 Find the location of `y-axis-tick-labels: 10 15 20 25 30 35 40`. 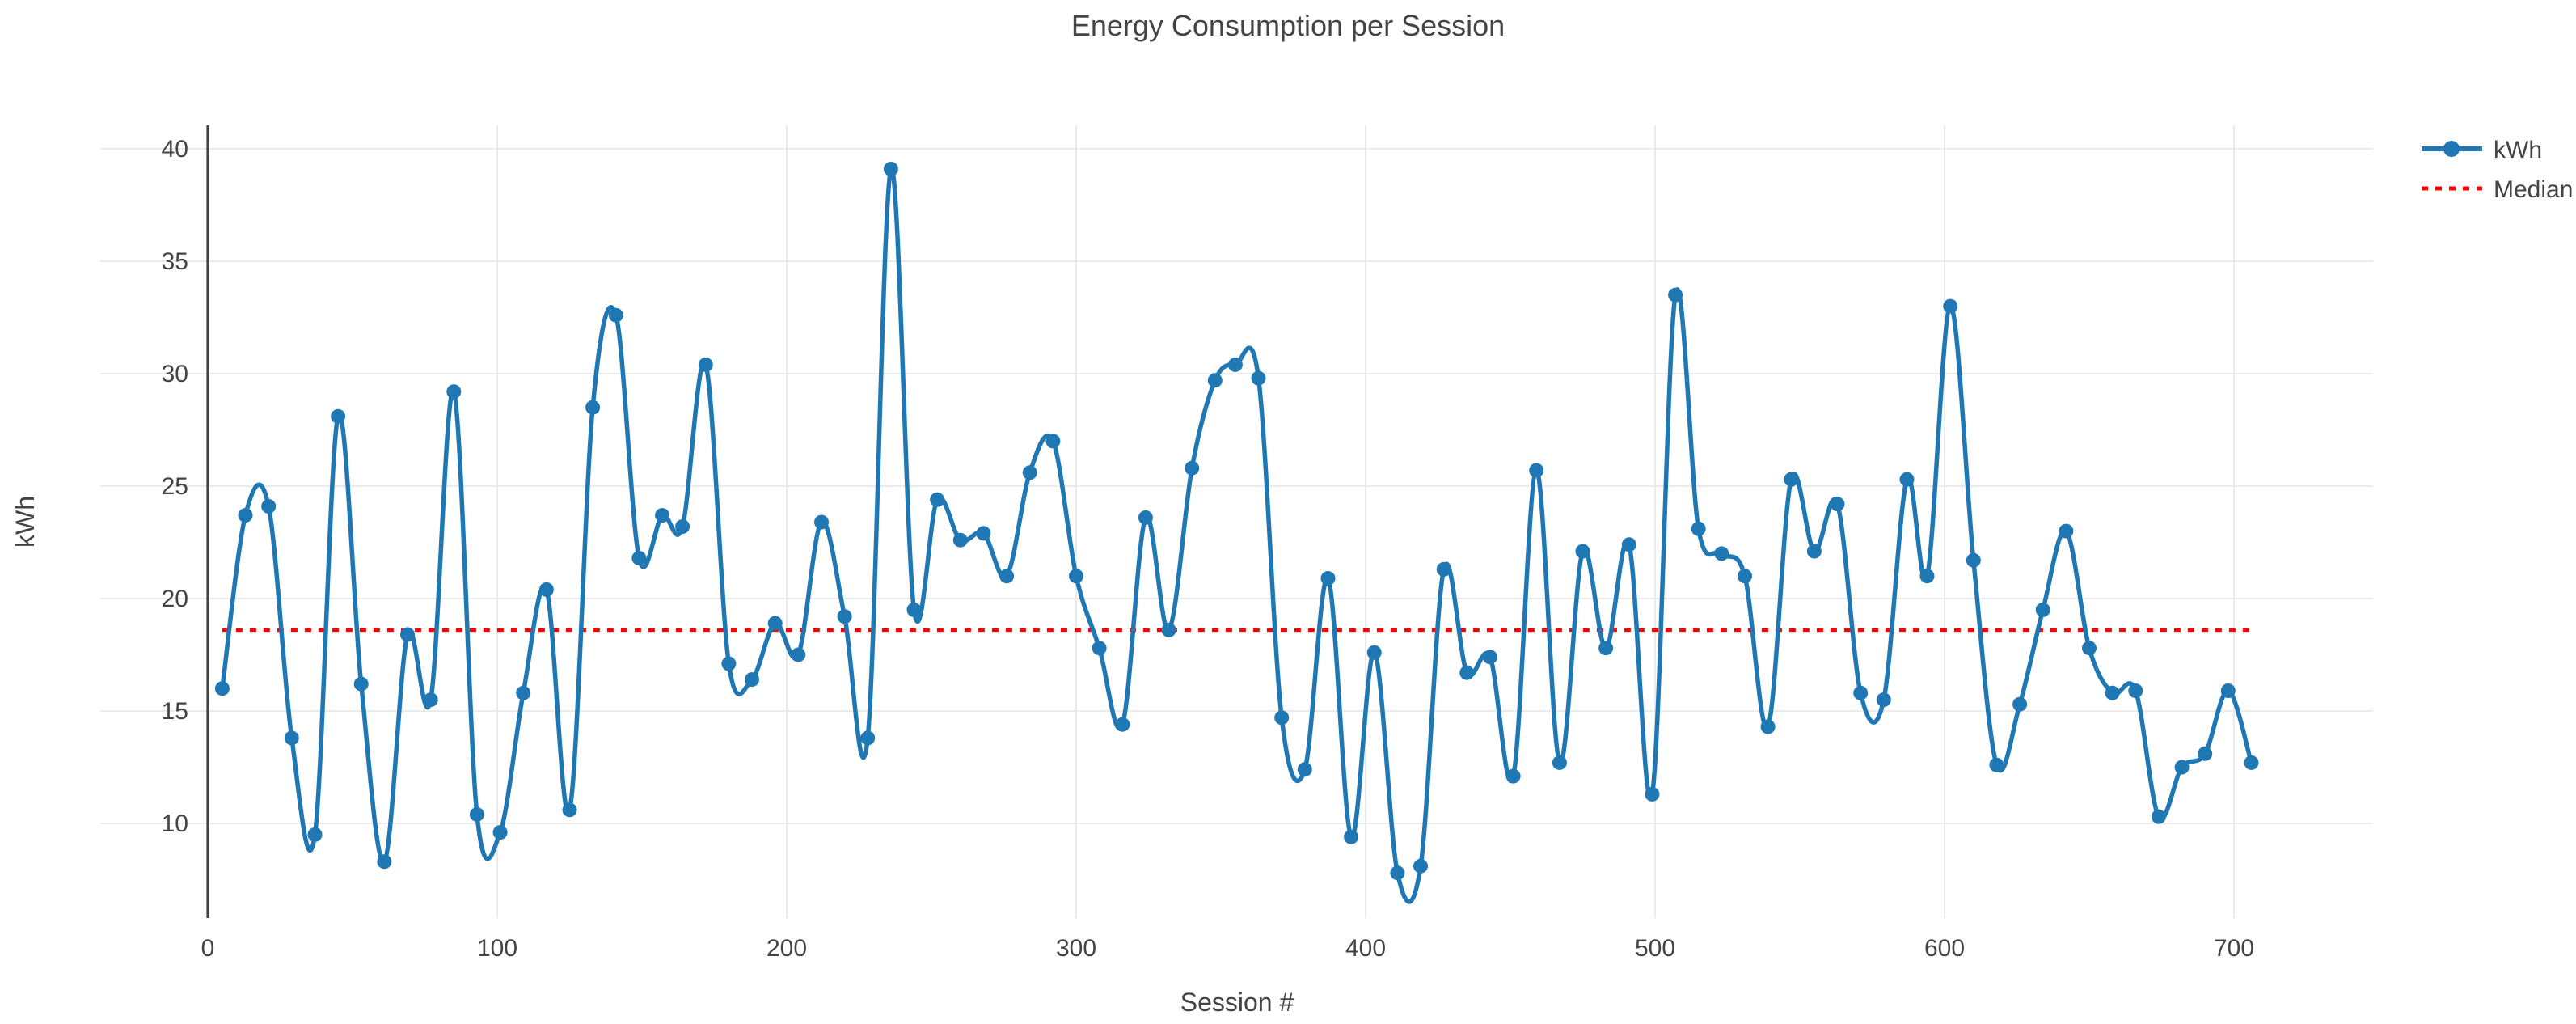

y-axis-tick-labels: 10 15 20 25 30 35 40 is located at coordinates (175, 486).